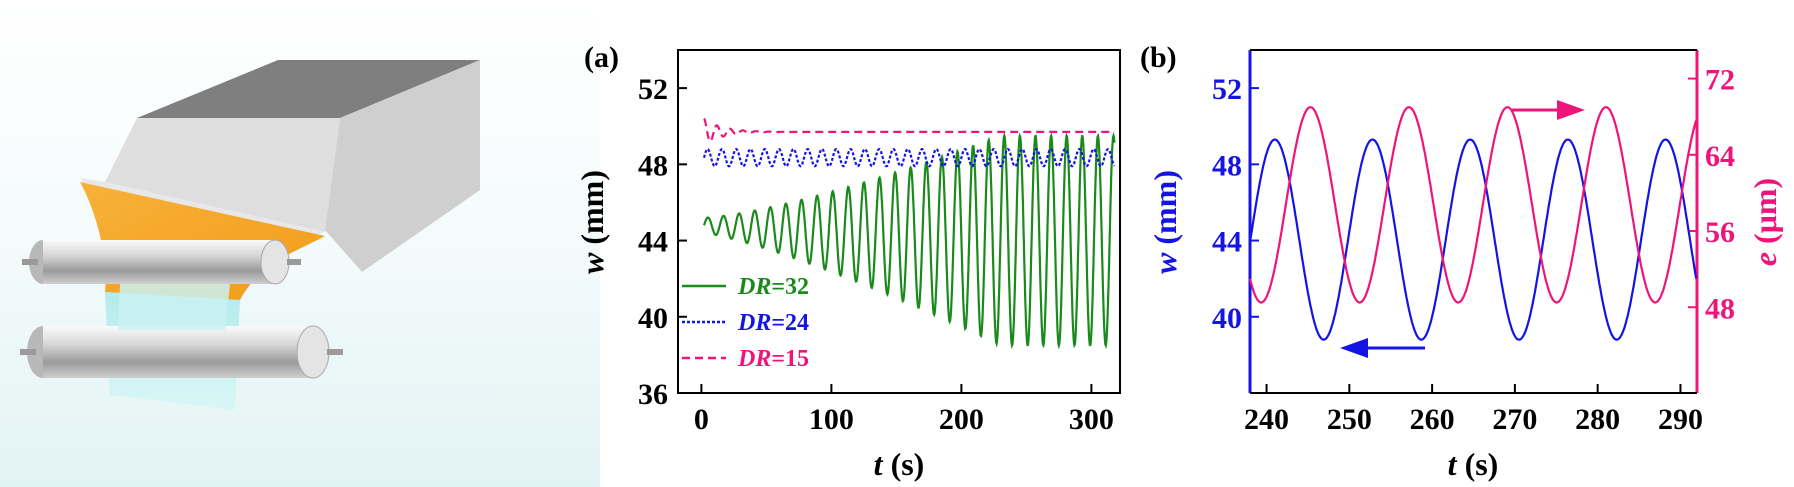 The image size is (1794, 487). I want to click on chart-b-ytick-left-label: 48, so click(1227, 165).